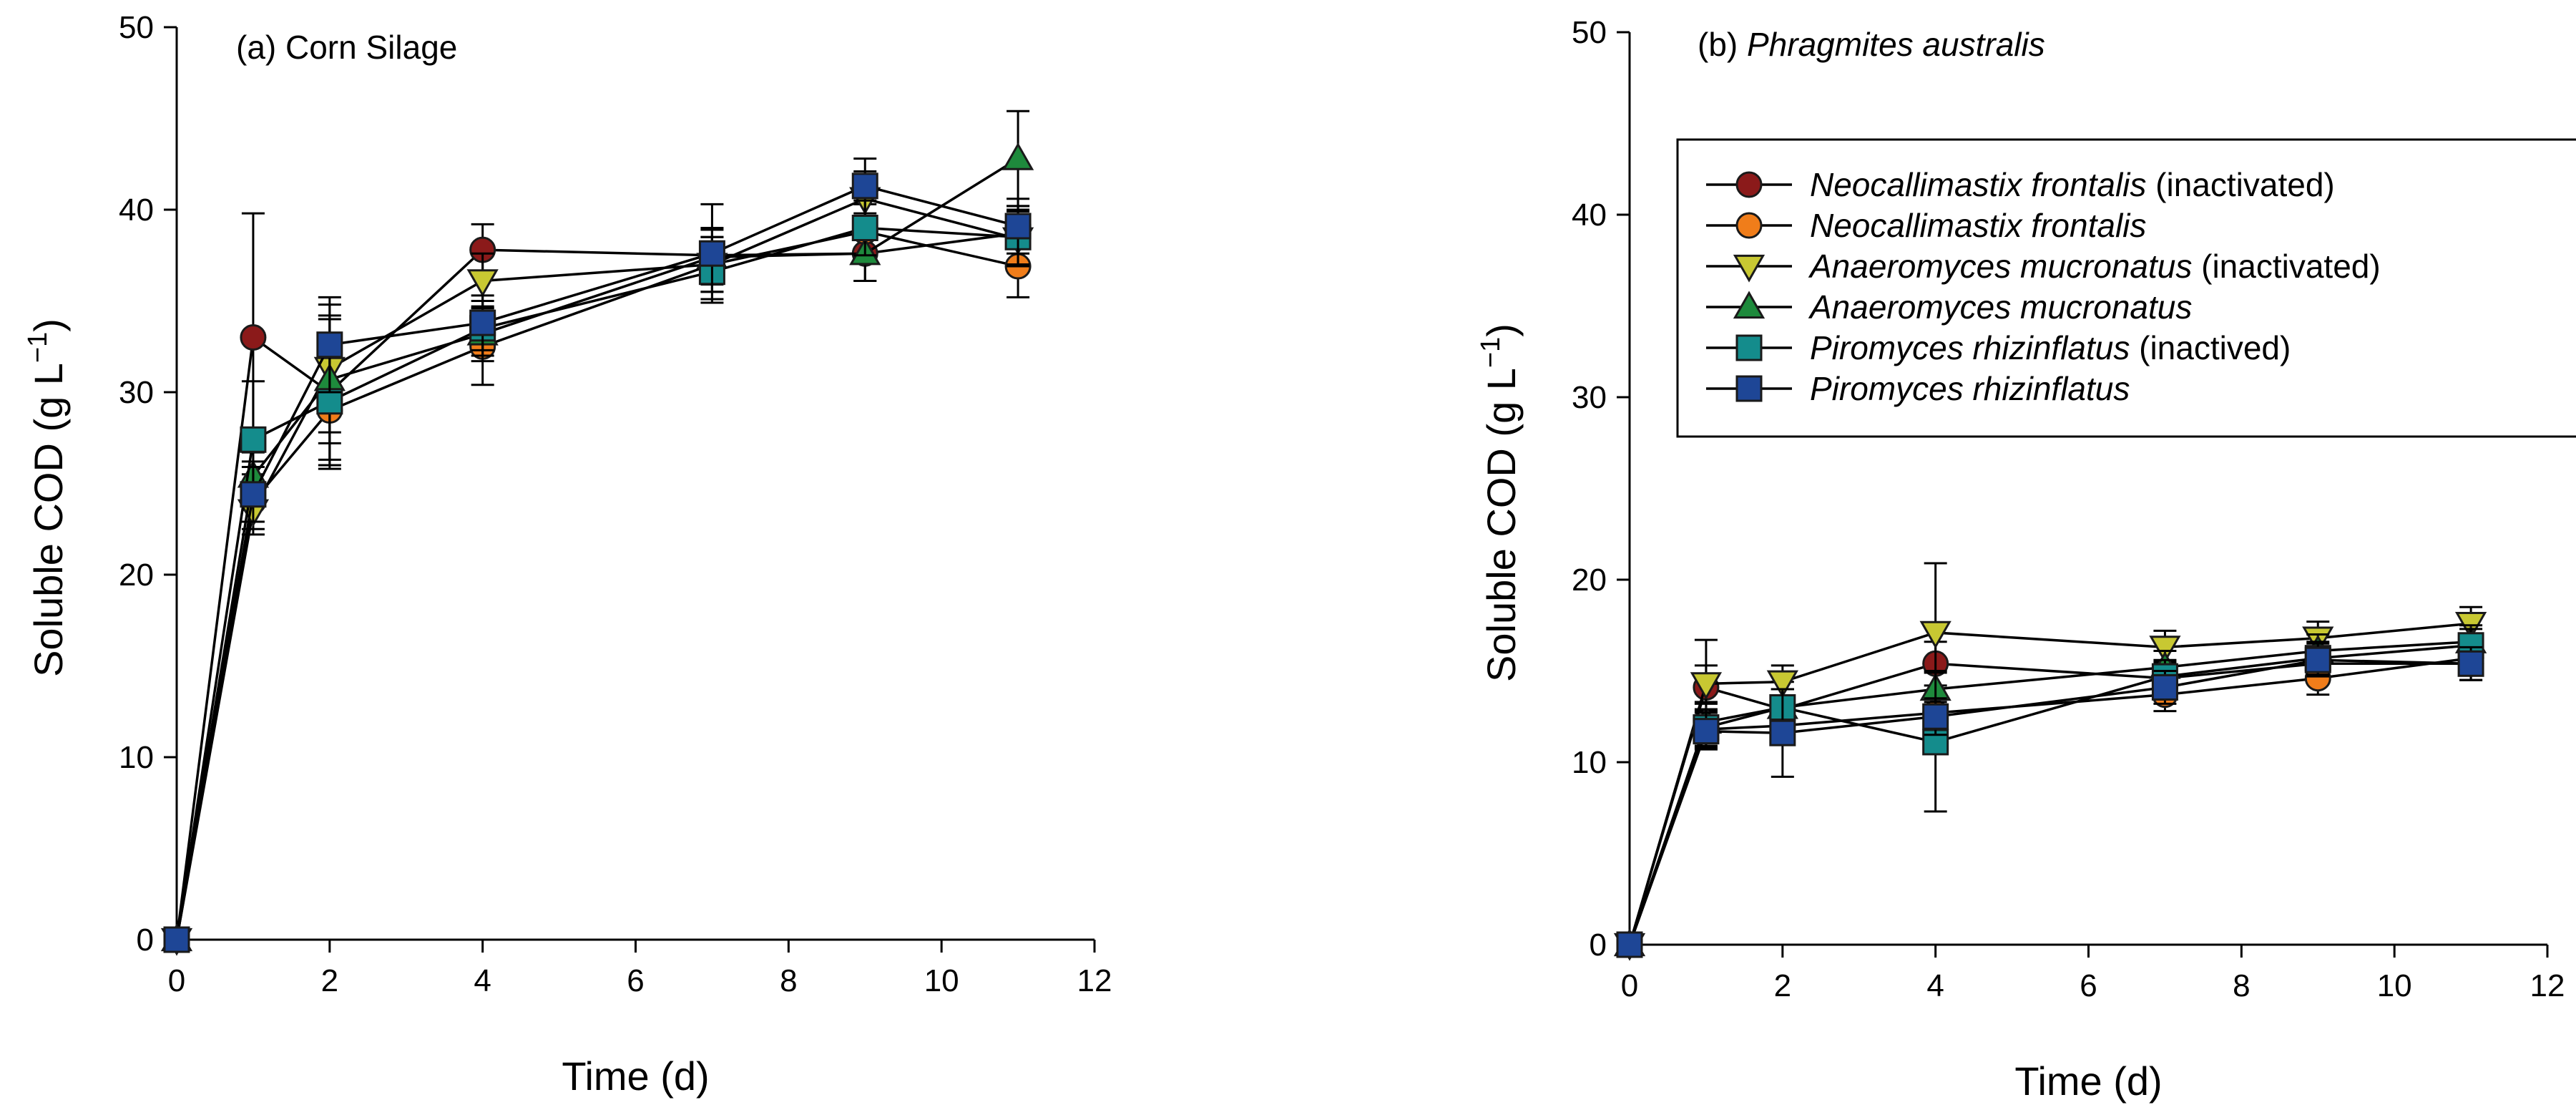 Image resolution: width=2576 pixels, height=1110 pixels. Describe the element at coordinates (1871, 44) in the screenshot. I see `panel-title: (b) Phragmites australis` at that location.